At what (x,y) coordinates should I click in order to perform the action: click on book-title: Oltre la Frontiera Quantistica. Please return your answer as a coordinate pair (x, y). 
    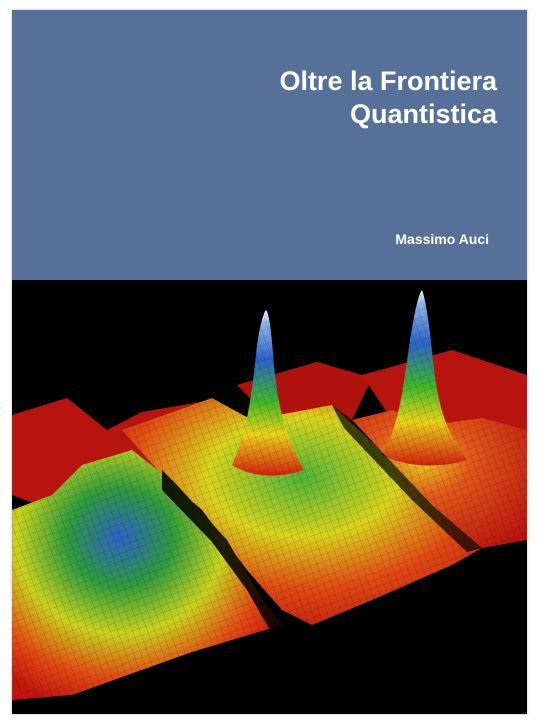
    Looking at the image, I should click on (388, 98).